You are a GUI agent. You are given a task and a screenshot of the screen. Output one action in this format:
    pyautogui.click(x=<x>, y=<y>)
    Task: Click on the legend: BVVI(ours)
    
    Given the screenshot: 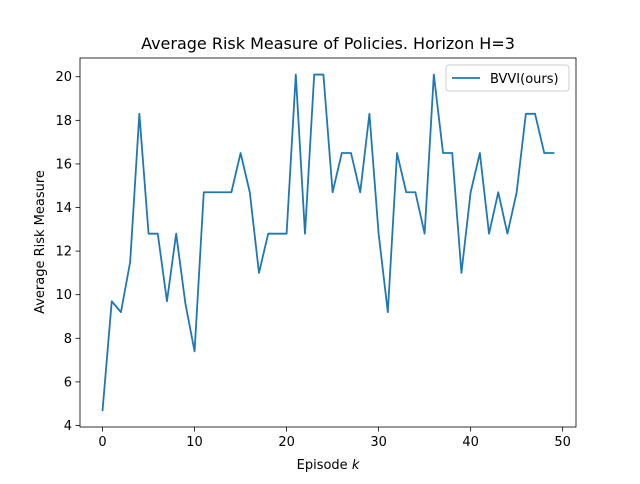 What is the action you would take?
    pyautogui.click(x=507, y=78)
    